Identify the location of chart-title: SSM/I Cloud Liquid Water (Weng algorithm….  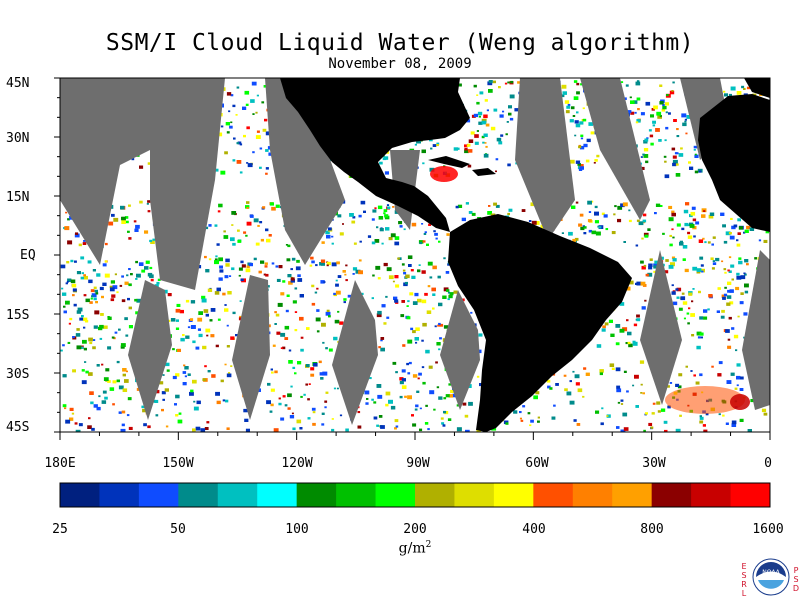
(400, 43).